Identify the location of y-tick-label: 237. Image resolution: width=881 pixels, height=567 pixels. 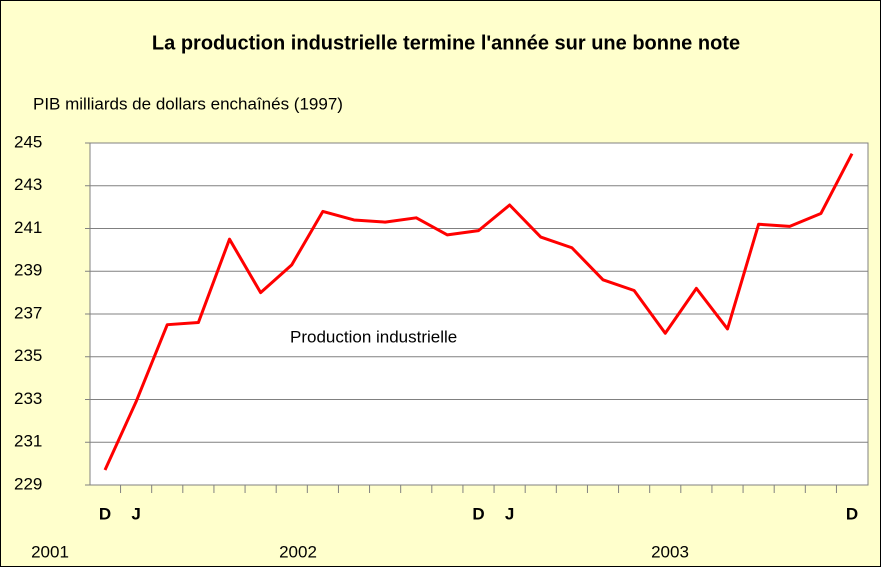
(28, 312).